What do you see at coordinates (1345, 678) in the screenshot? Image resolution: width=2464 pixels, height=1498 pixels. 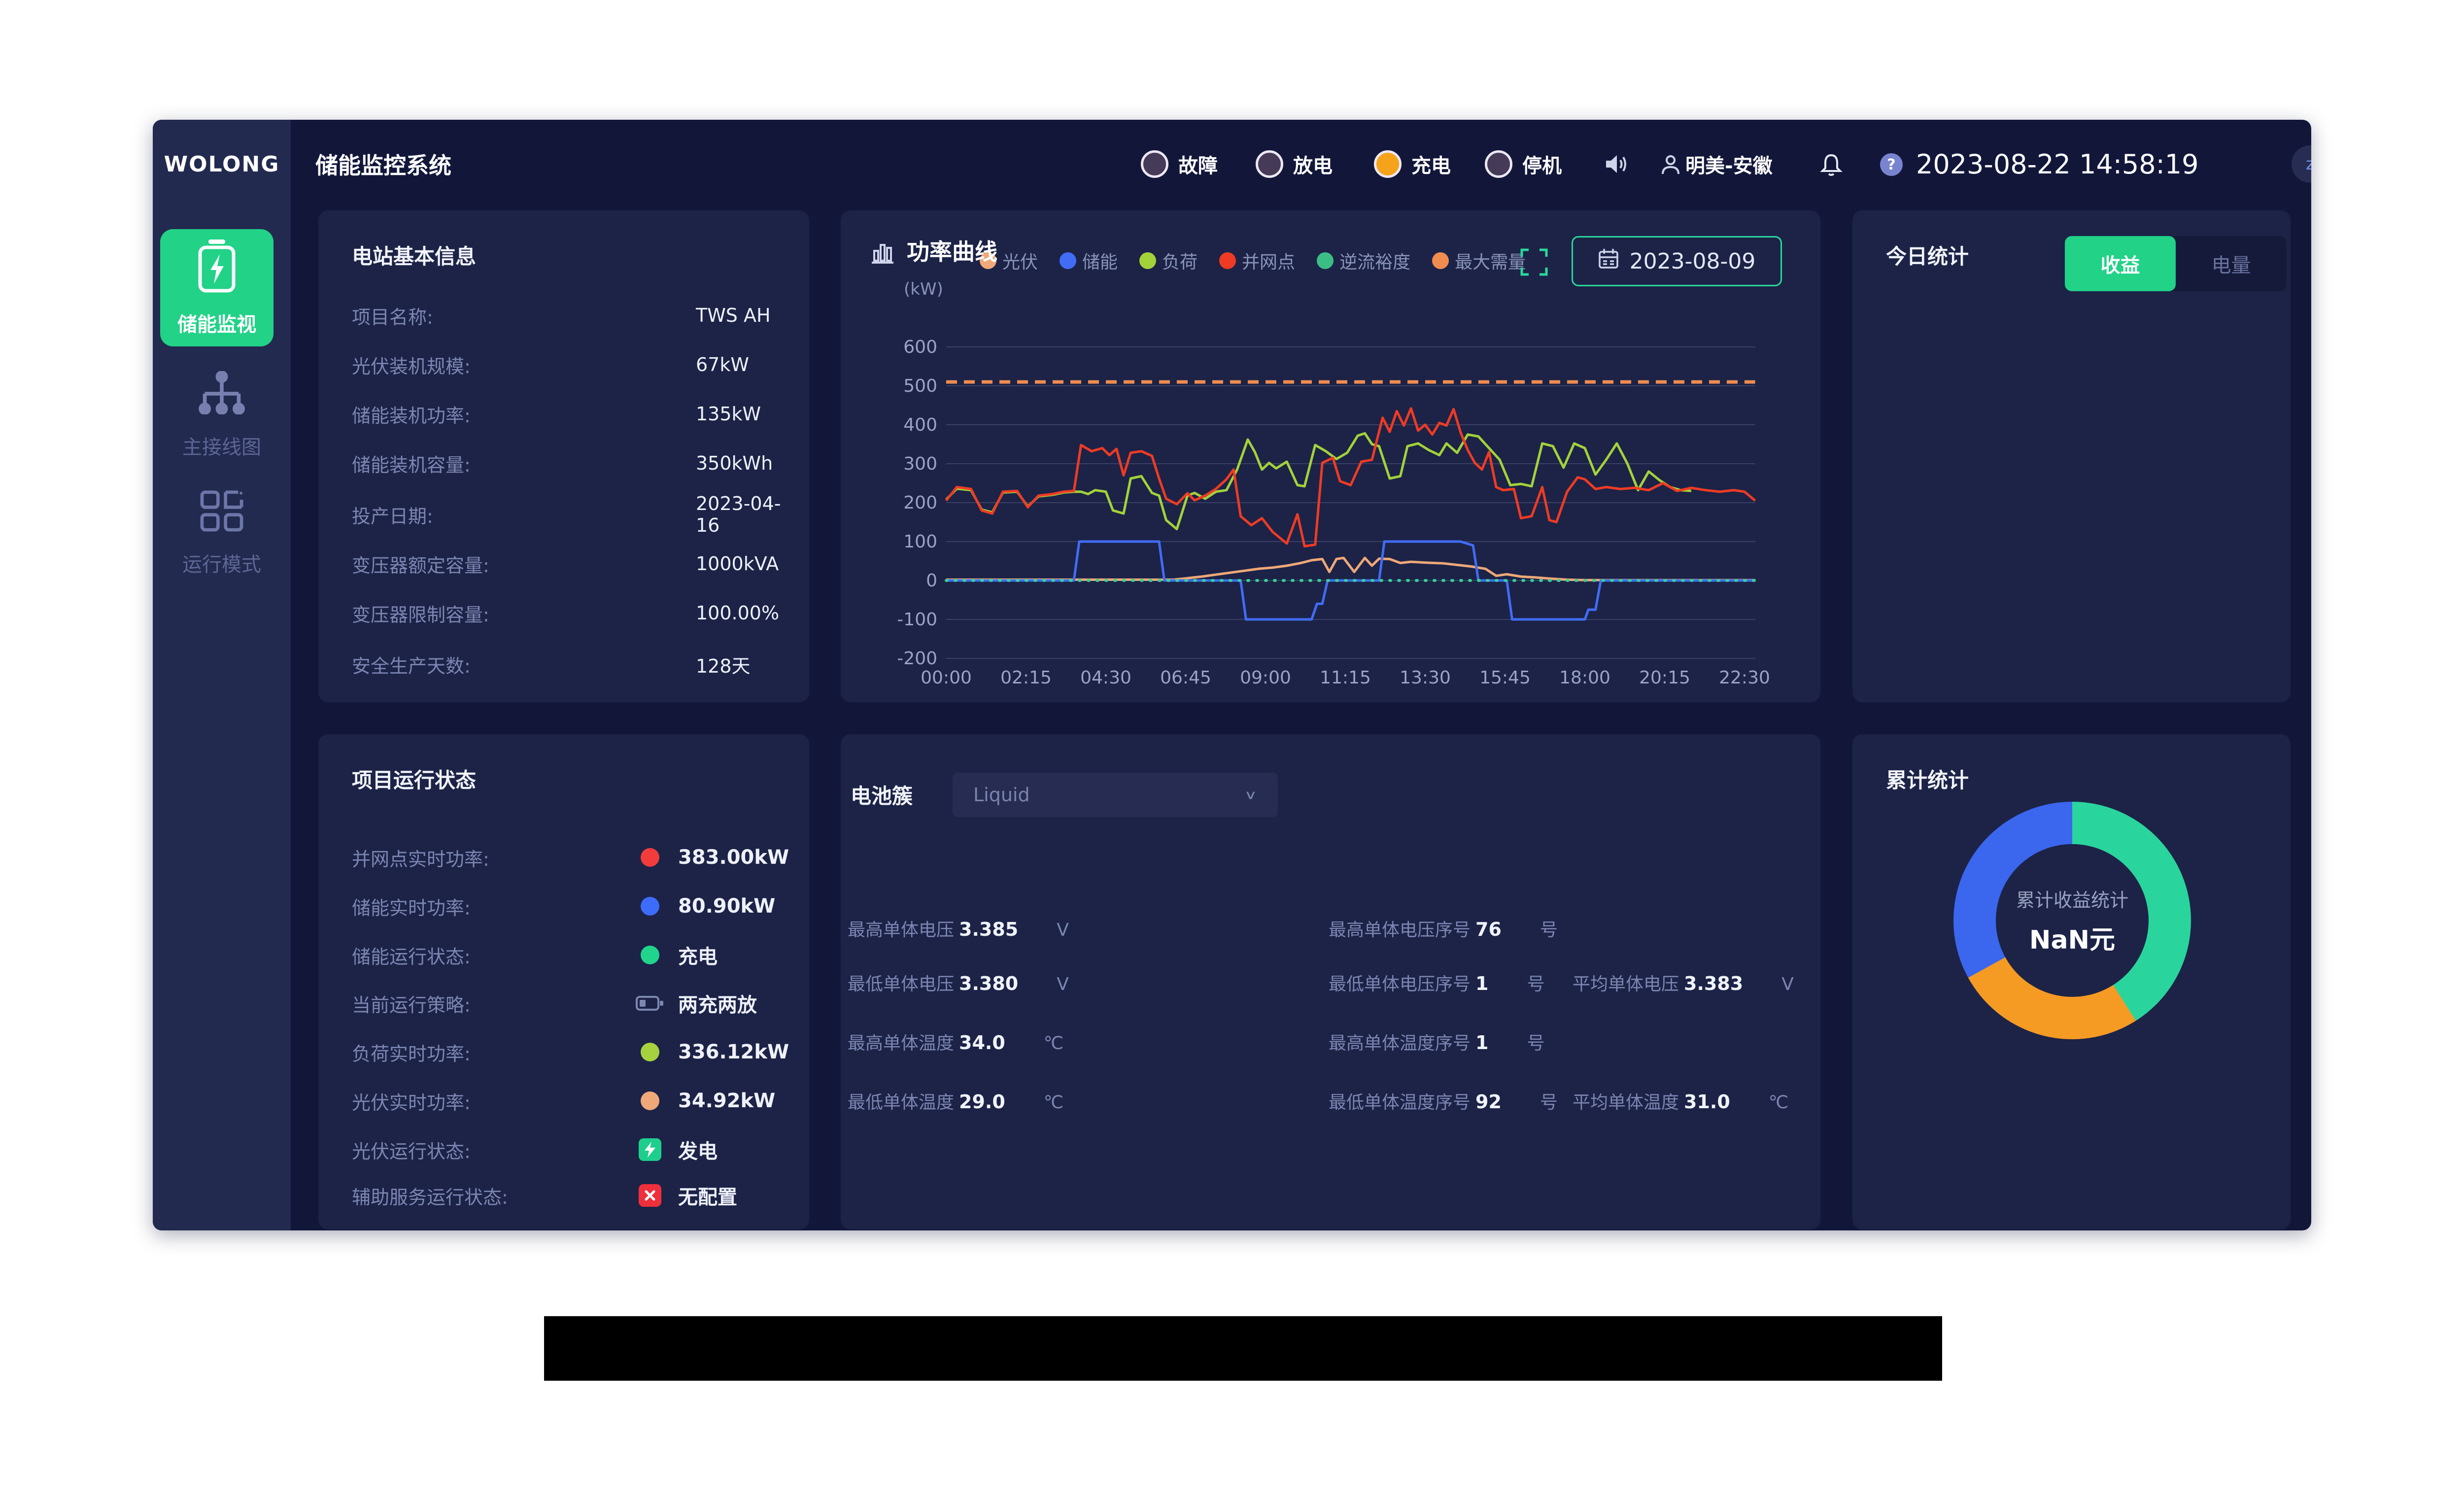 I see `svg-text: 11:15` at bounding box center [1345, 678].